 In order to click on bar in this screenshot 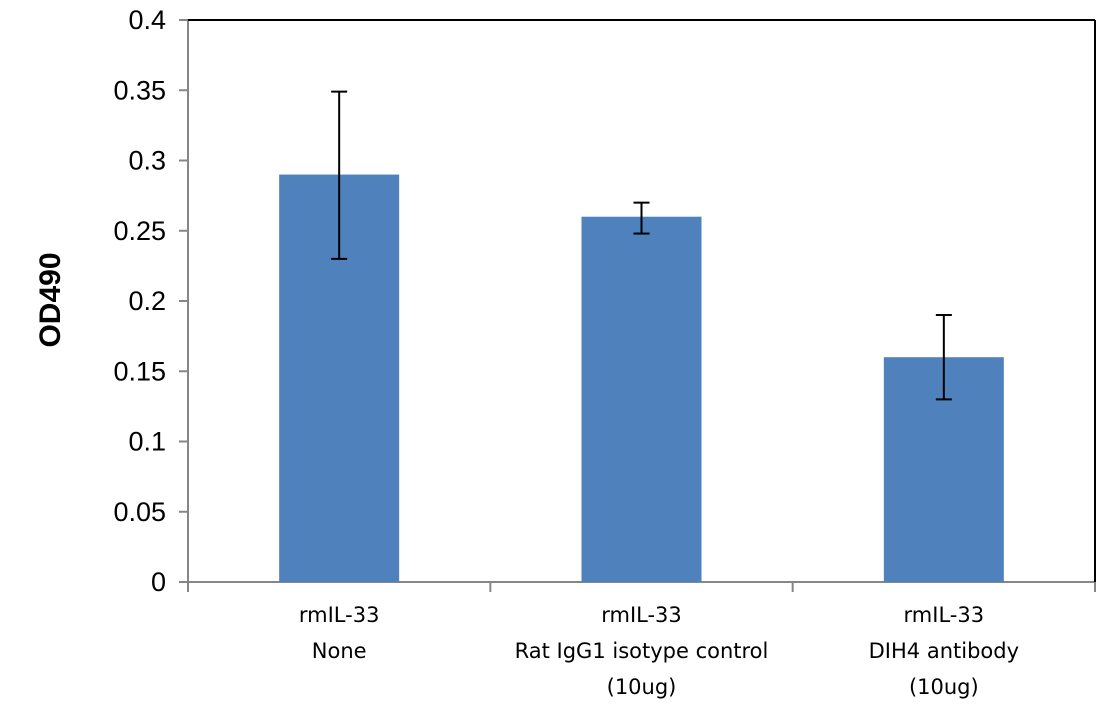, I will do `click(641, 399)`.